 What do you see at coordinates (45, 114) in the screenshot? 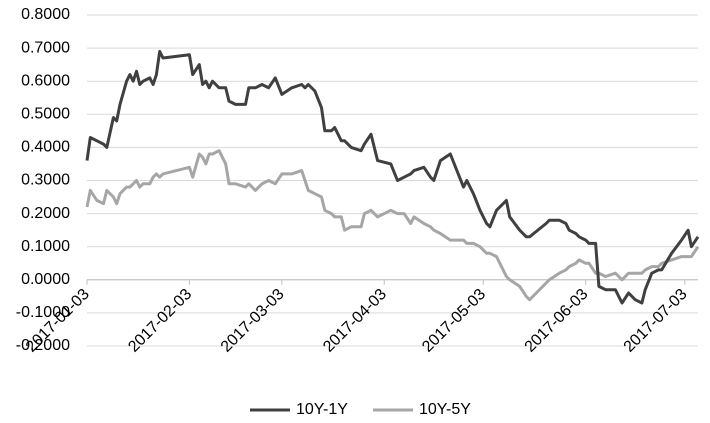
I see `y-tick-label: 0.5000` at bounding box center [45, 114].